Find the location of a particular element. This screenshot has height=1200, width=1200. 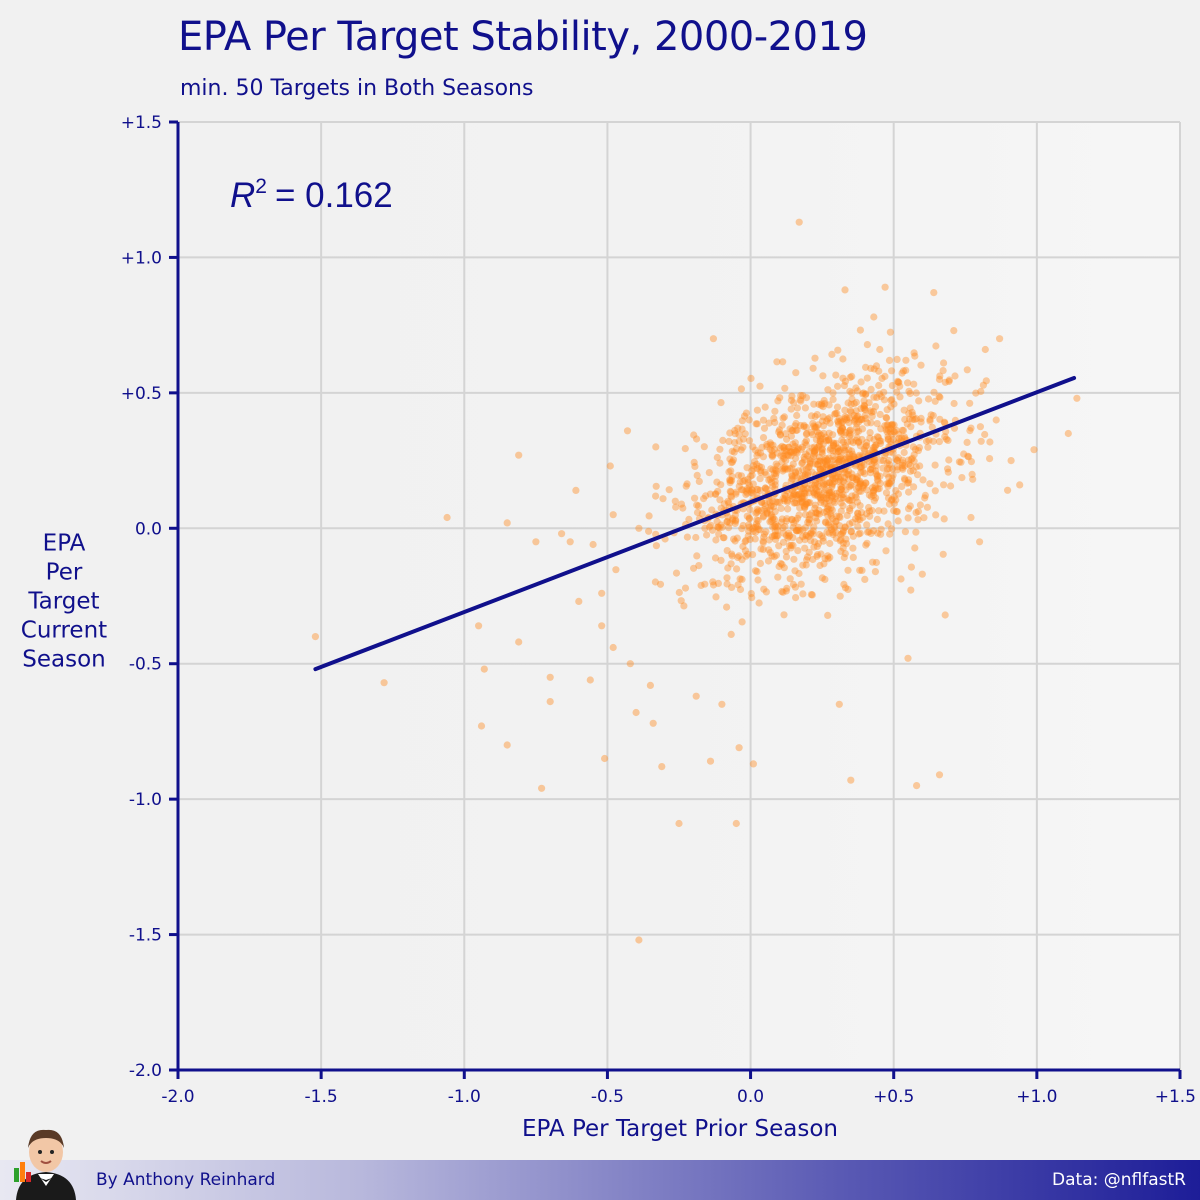

x-tick-label: +1.5 is located at coordinates (1175, 1097).